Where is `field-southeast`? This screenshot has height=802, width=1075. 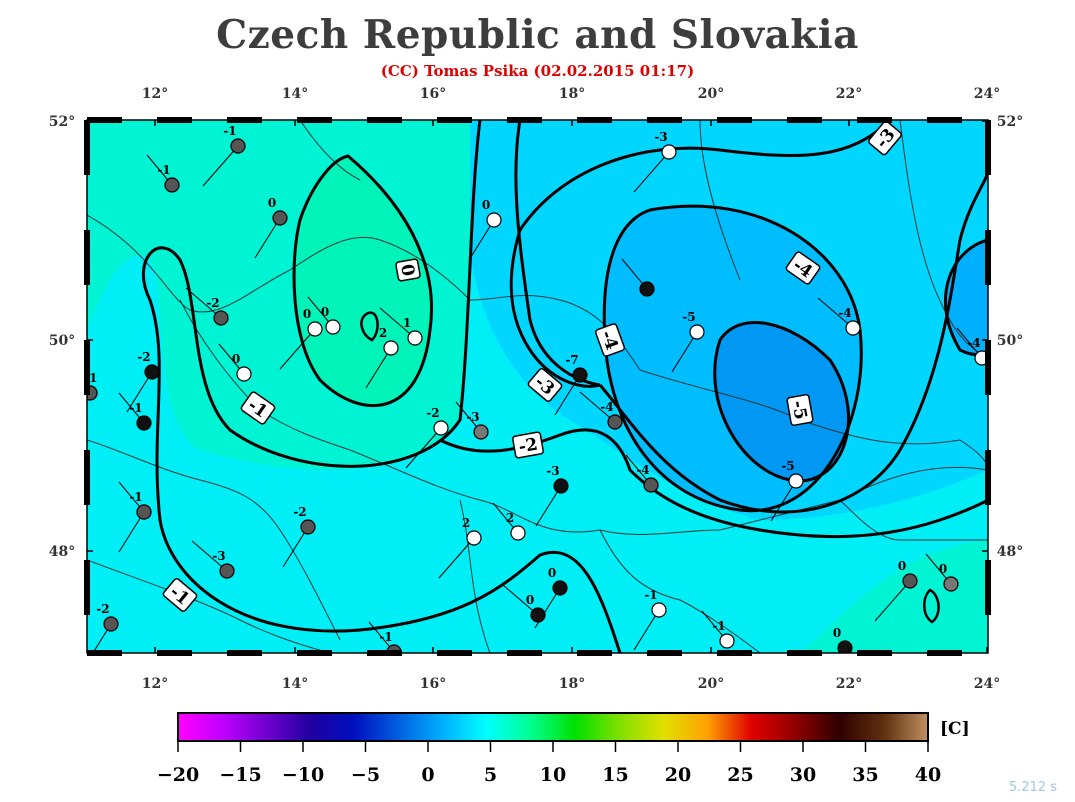
field-southeast is located at coordinates (894, 596).